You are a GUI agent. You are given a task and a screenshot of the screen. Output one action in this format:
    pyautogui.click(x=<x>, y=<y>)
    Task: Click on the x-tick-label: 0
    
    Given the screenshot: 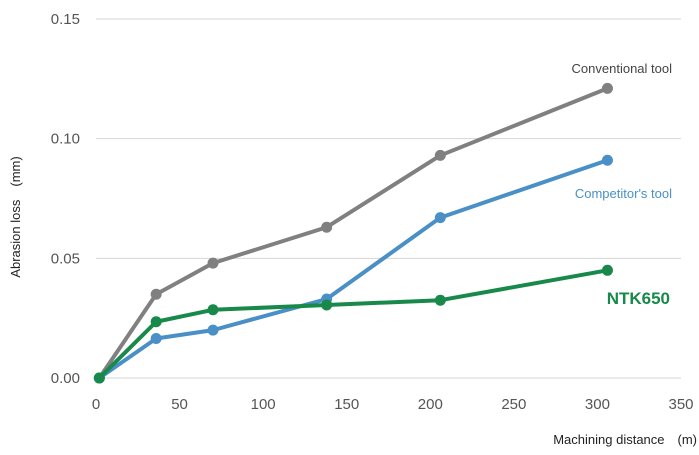 What is the action you would take?
    pyautogui.click(x=96, y=404)
    